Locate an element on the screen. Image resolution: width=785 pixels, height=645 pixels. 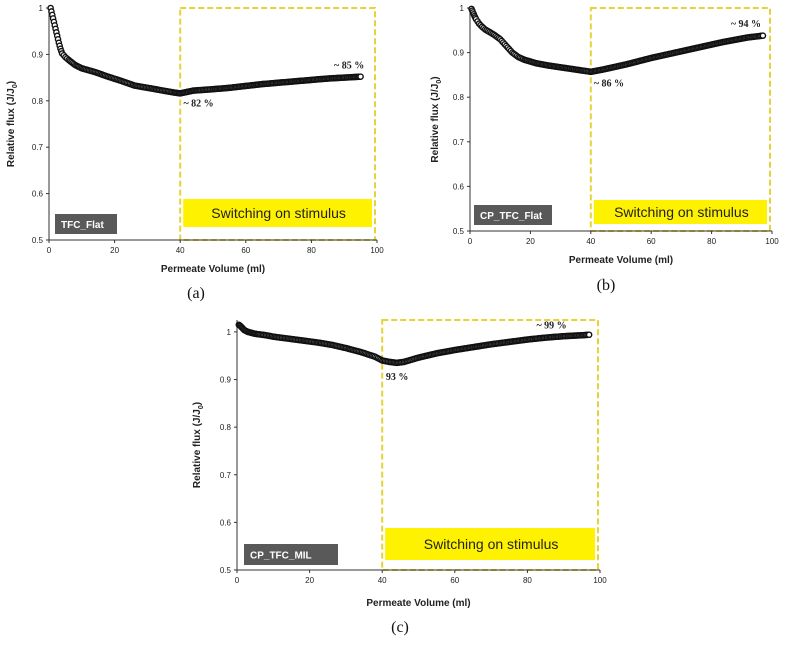
panel-label: (a) is located at coordinates (196, 293).